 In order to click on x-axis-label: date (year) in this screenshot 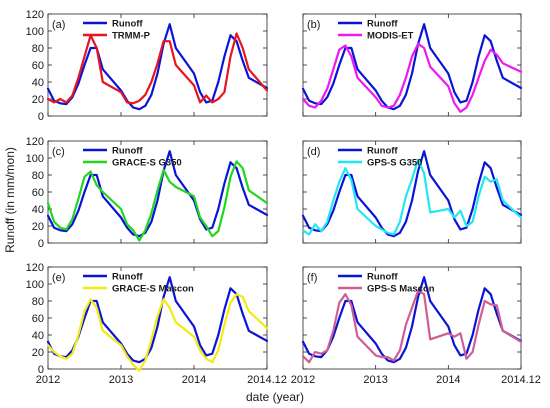, I will do `click(275, 397)`.